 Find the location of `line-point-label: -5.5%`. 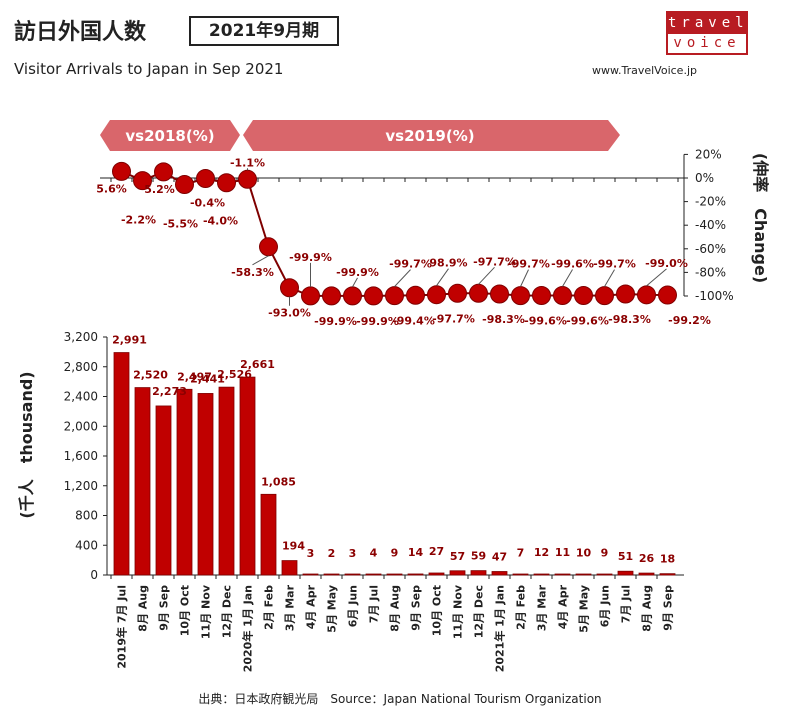

line-point-label: -5.5% is located at coordinates (180, 223).